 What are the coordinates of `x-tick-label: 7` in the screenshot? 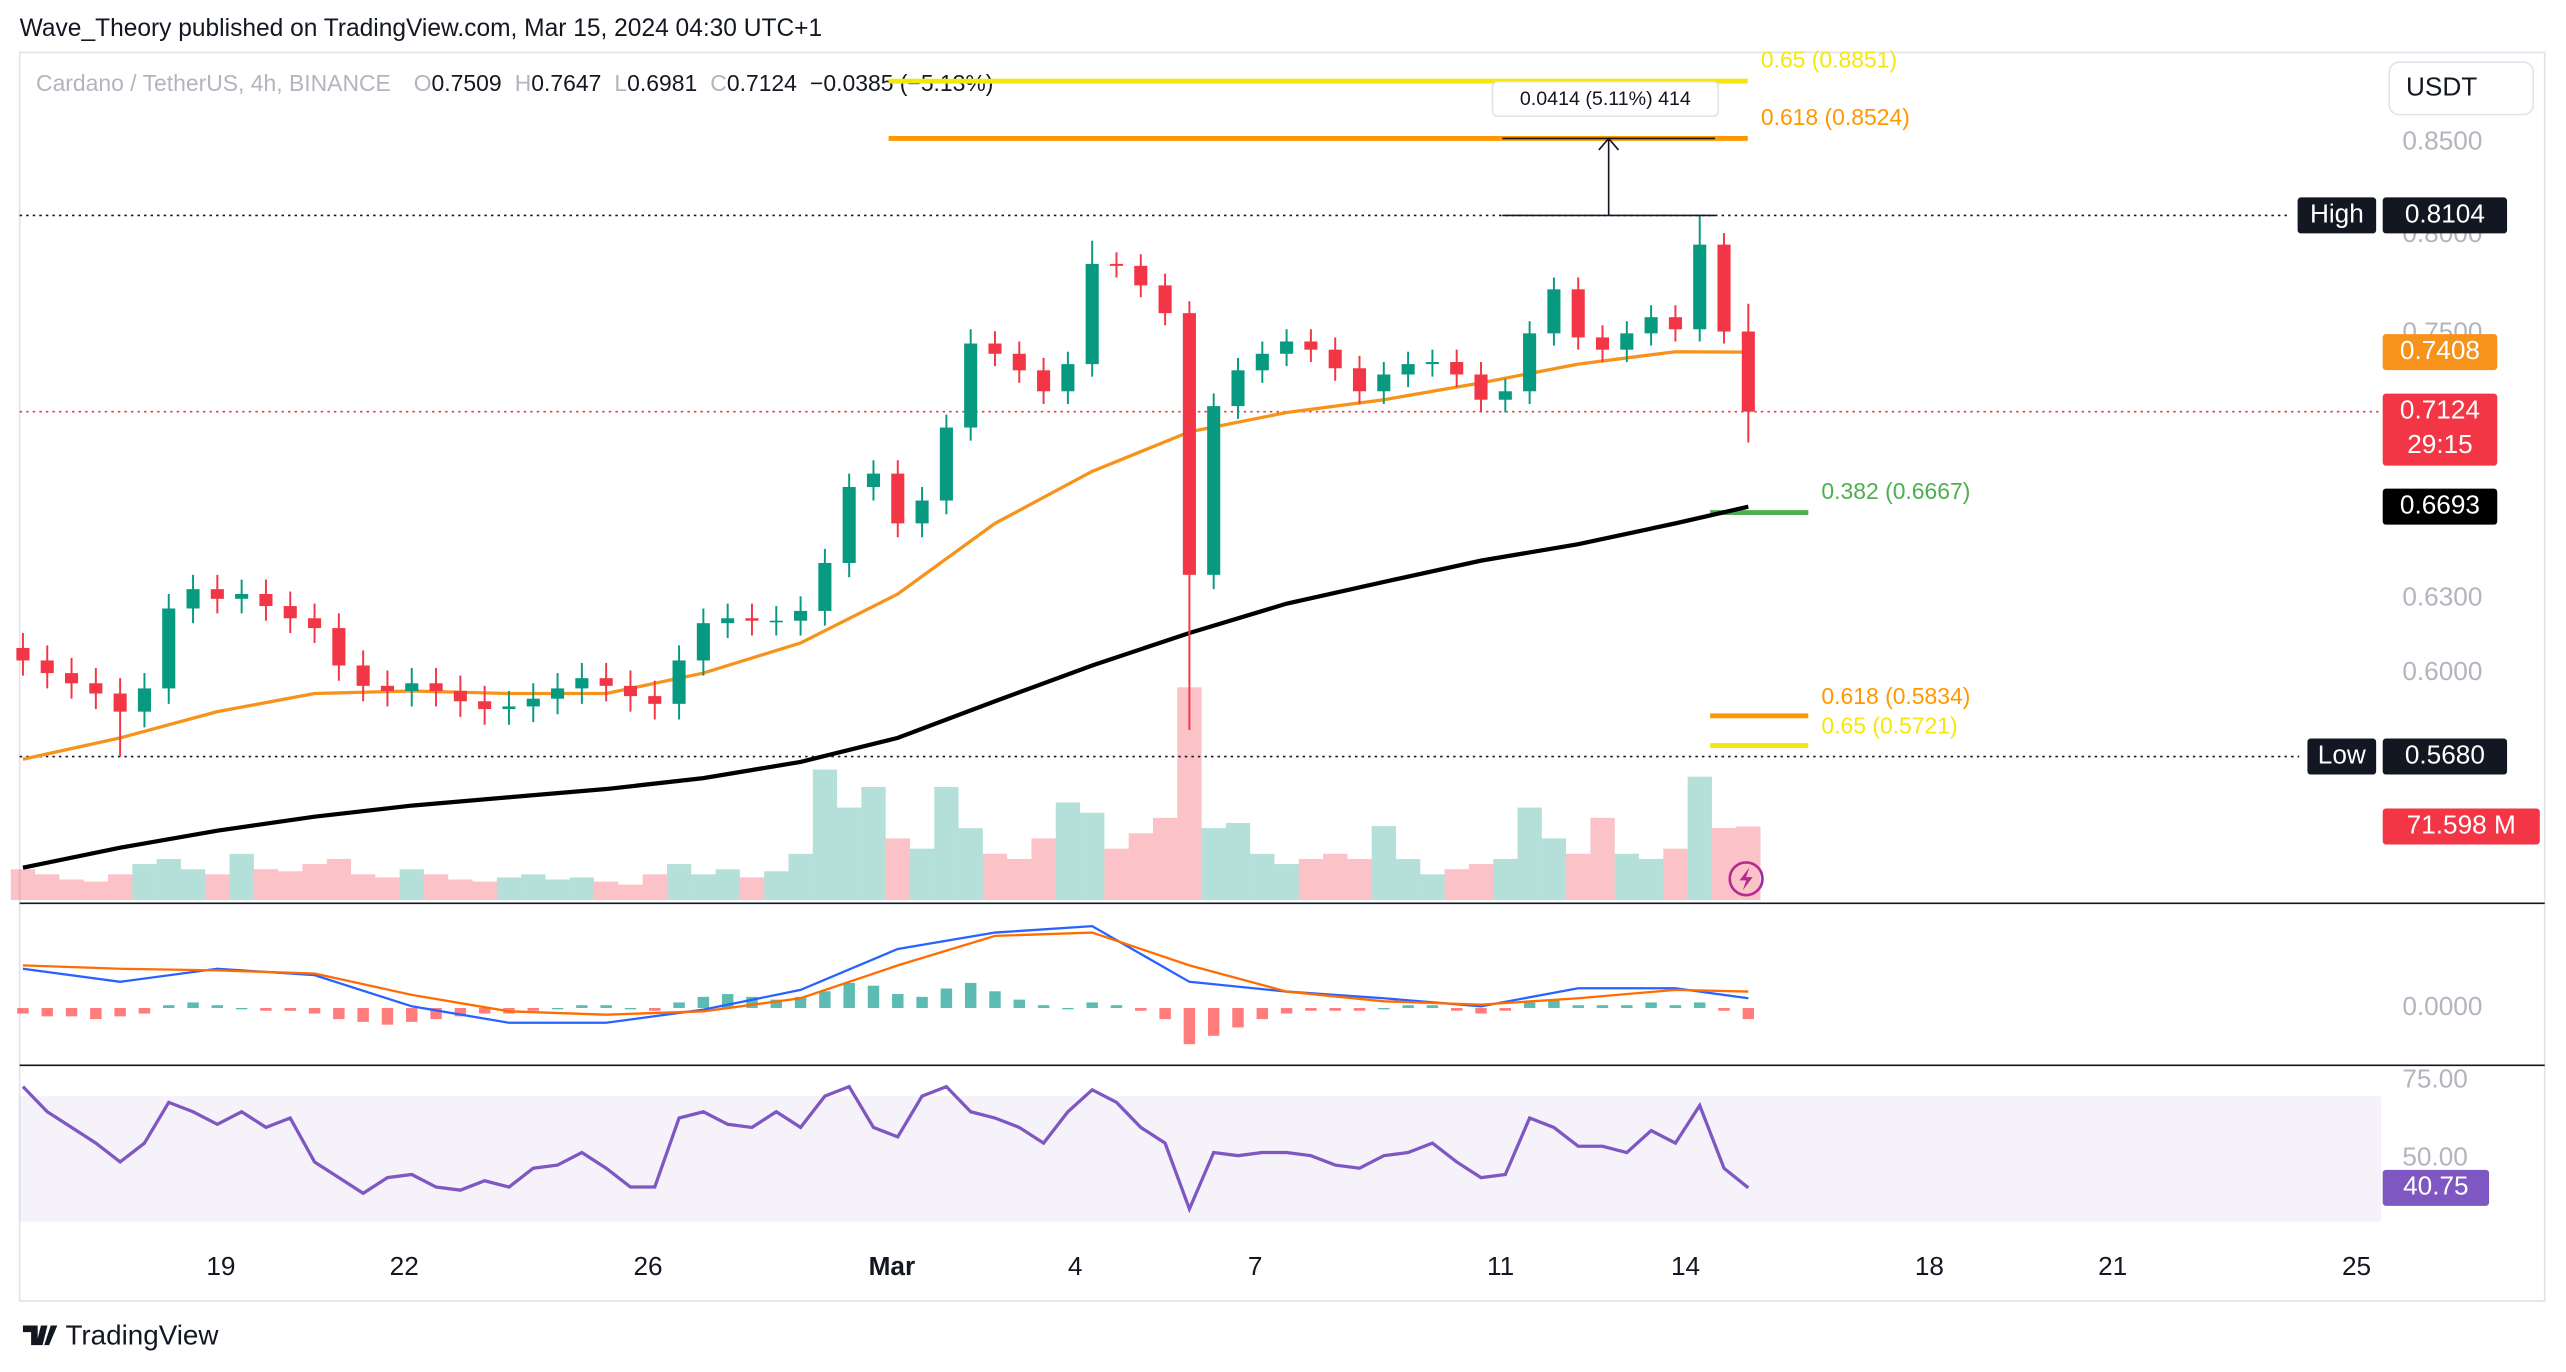 It's located at (1255, 1266).